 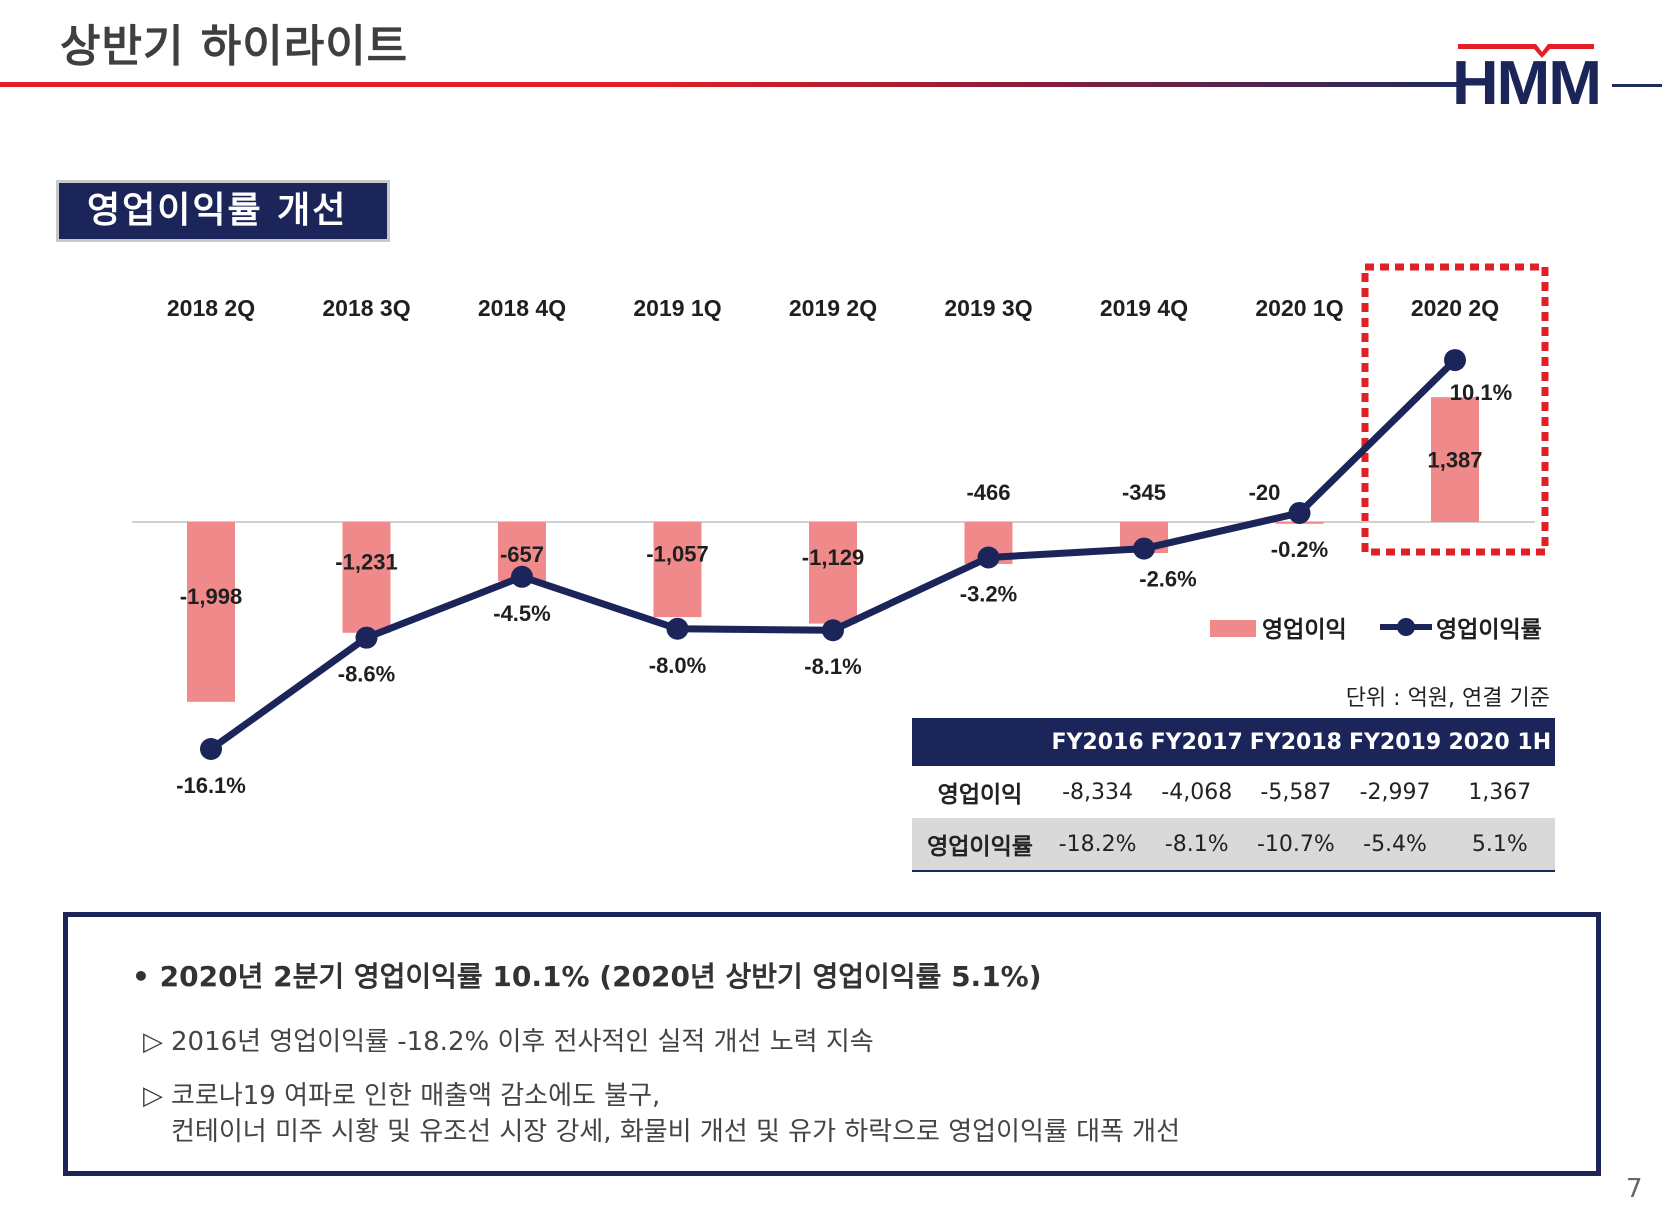 I want to click on bar-data-label: -1,129, so click(x=833, y=557).